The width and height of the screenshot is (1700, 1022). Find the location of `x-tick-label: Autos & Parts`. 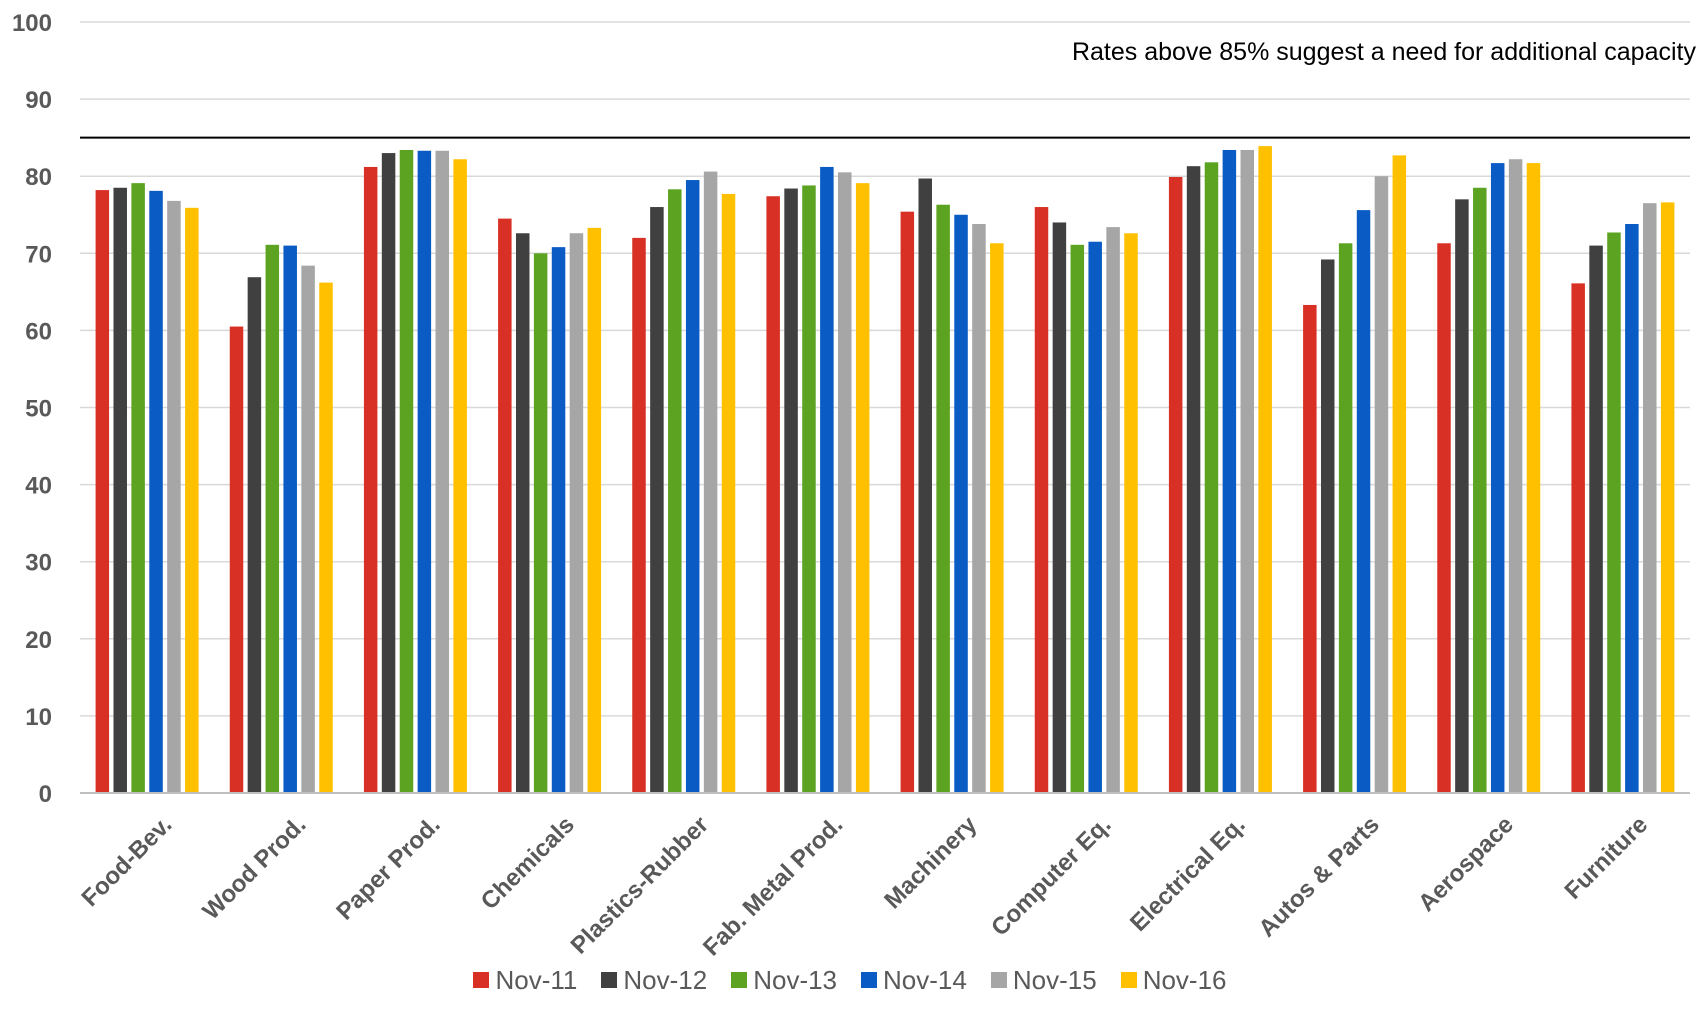

x-tick-label: Autos & Parts is located at coordinates (1319, 876).